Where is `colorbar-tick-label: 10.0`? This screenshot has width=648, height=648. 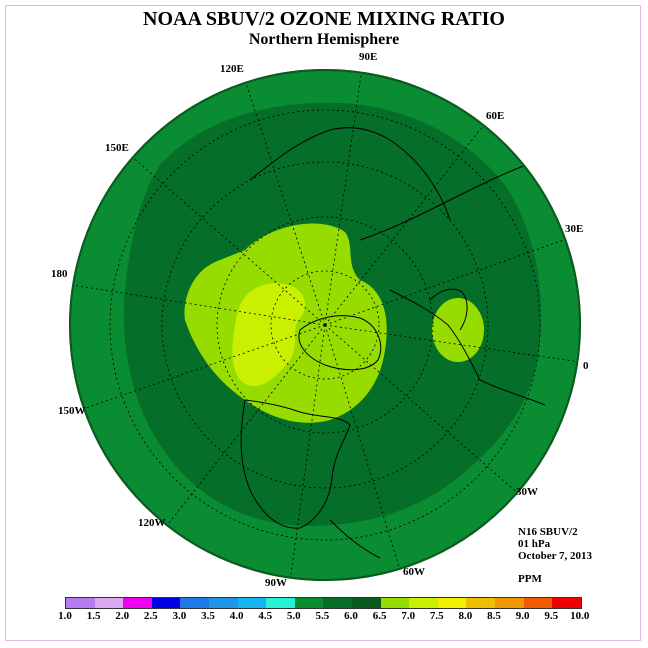 colorbar-tick-label: 10.0 is located at coordinates (580, 616).